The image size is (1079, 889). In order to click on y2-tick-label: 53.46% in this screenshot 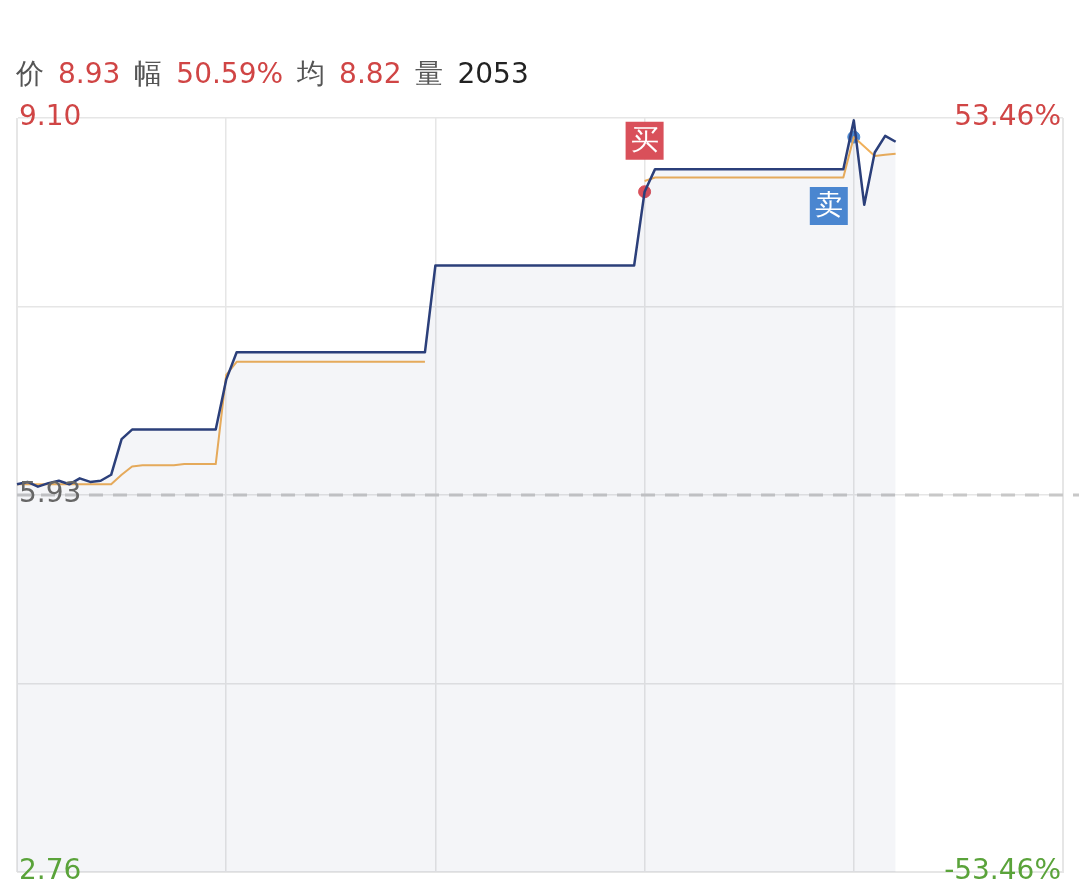, I will do `click(1007, 116)`.